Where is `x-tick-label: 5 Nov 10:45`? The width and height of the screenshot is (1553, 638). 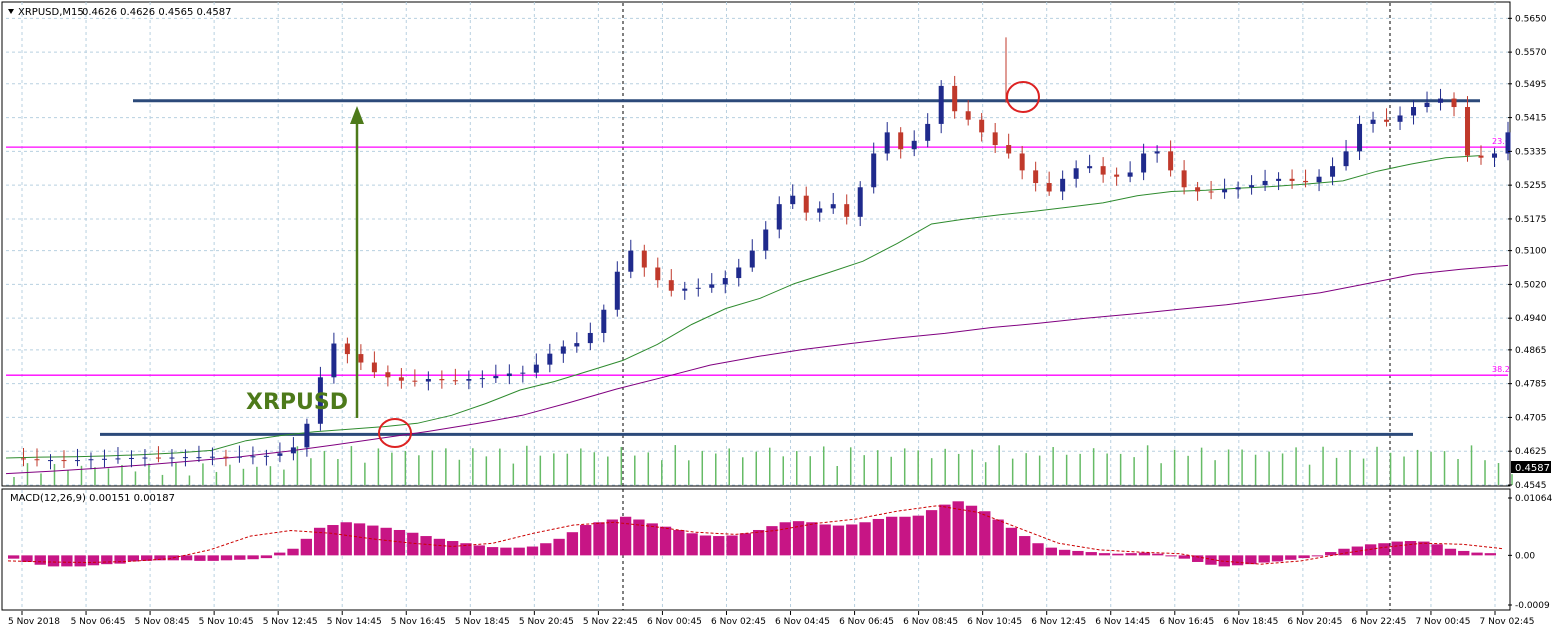 x-tick-label: 5 Nov 10:45 is located at coordinates (226, 622).